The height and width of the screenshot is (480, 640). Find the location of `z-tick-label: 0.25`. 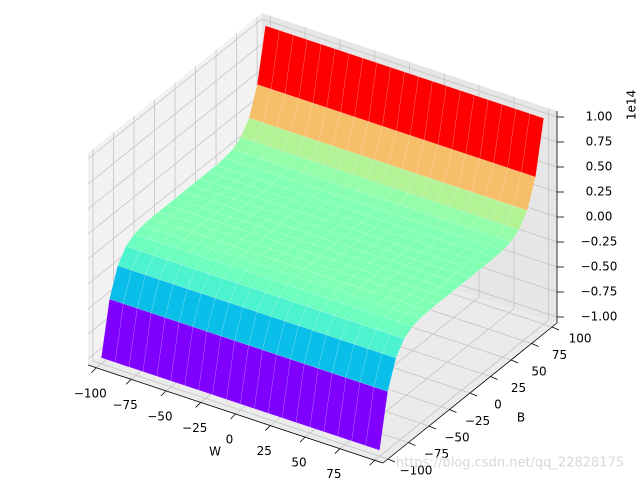

z-tick-label: 0.25 is located at coordinates (599, 192).